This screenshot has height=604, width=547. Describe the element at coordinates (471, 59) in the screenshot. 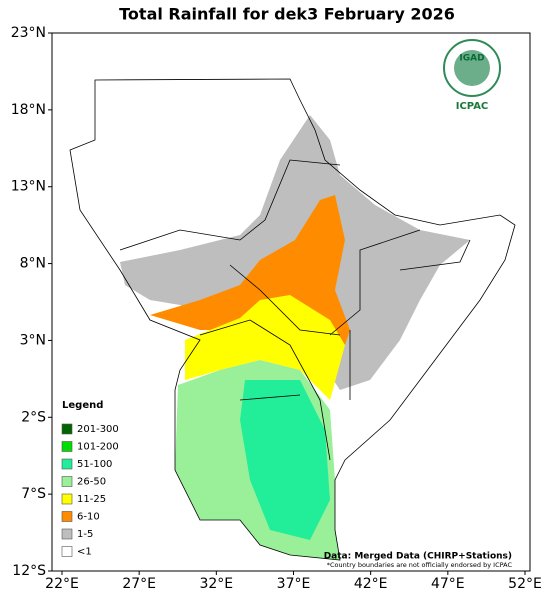

I see `logo-top: IGAD` at that location.